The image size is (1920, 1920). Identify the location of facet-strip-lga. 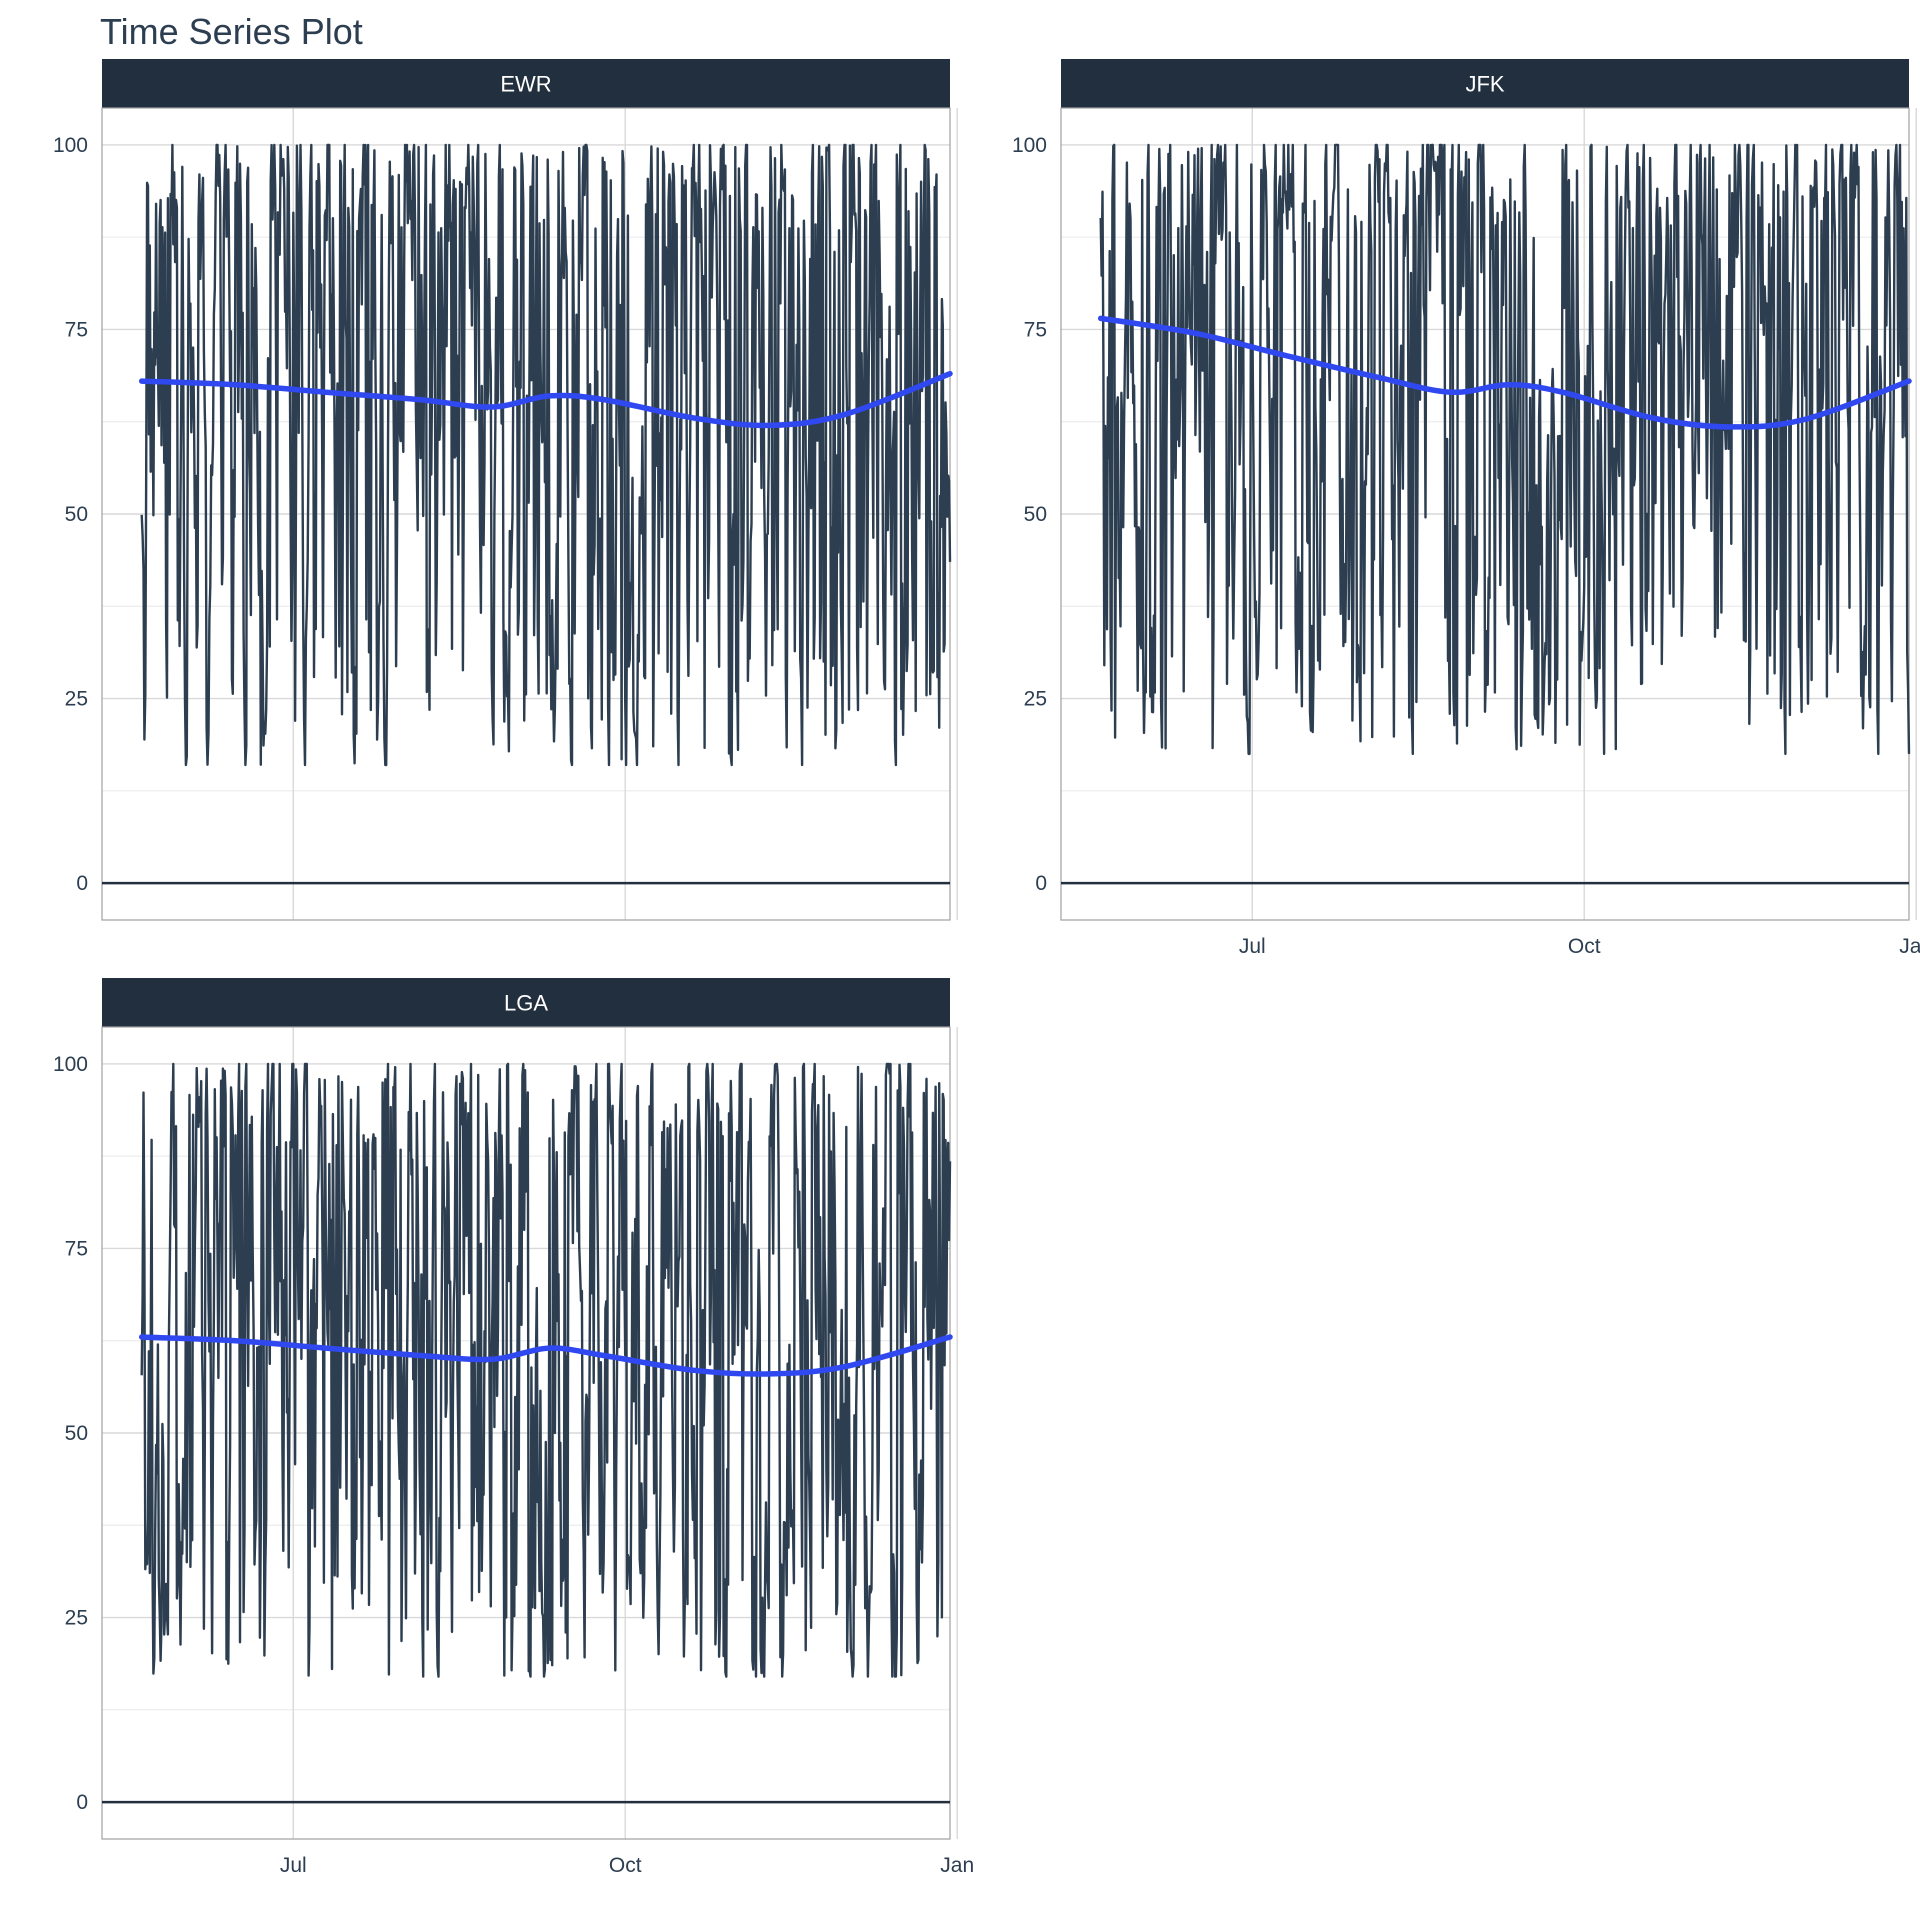
(526, 1002).